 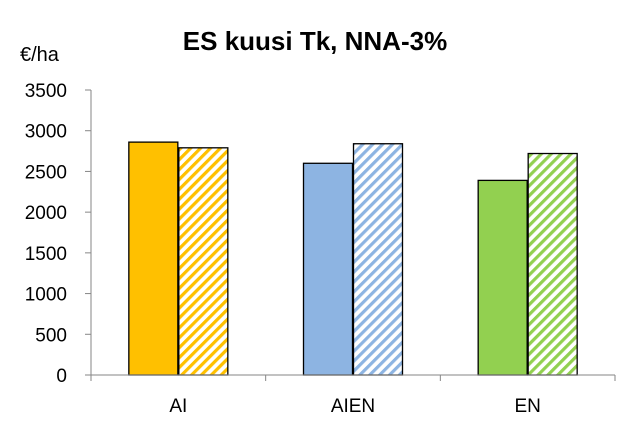 What do you see at coordinates (178, 406) in the screenshot?
I see `x-category-label: AI` at bounding box center [178, 406].